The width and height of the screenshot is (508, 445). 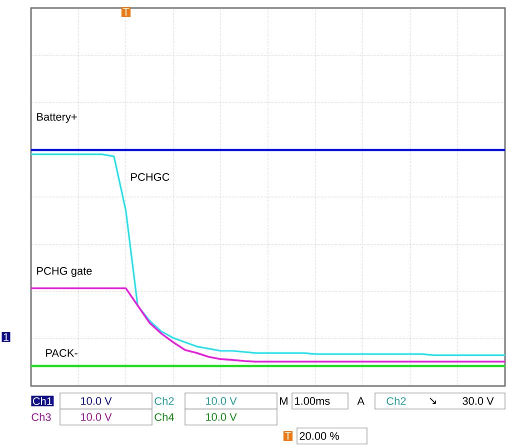 I want to click on text: 1.00ms, so click(x=312, y=401).